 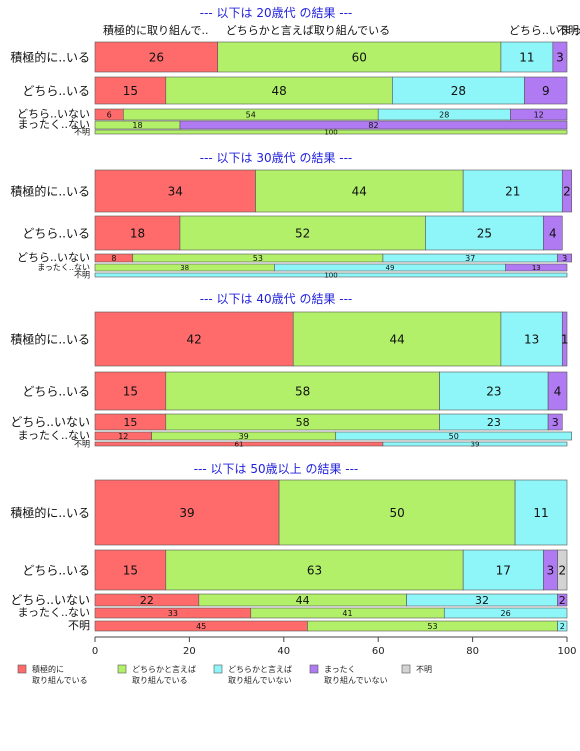 What do you see at coordinates (109, 114) in the screenshot?
I see `data-label: 6` at bounding box center [109, 114].